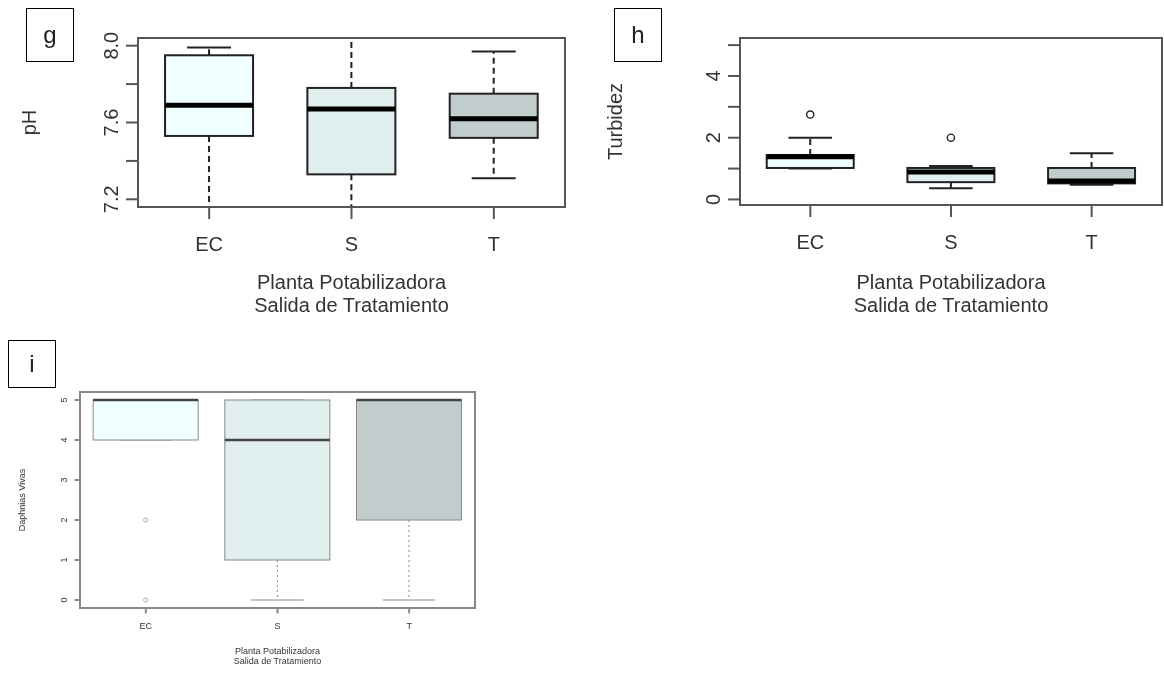  Describe the element at coordinates (63, 560) in the screenshot. I see `y-tick-label: 1` at that location.